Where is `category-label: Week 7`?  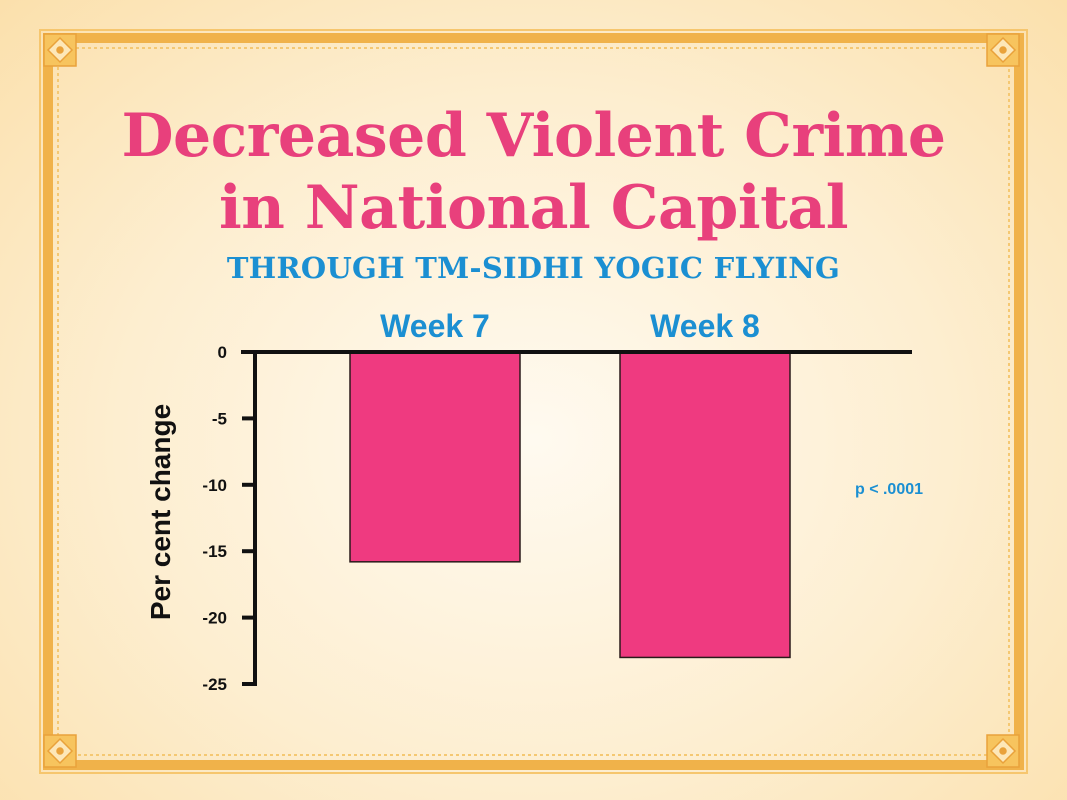 category-label: Week 7 is located at coordinates (435, 326).